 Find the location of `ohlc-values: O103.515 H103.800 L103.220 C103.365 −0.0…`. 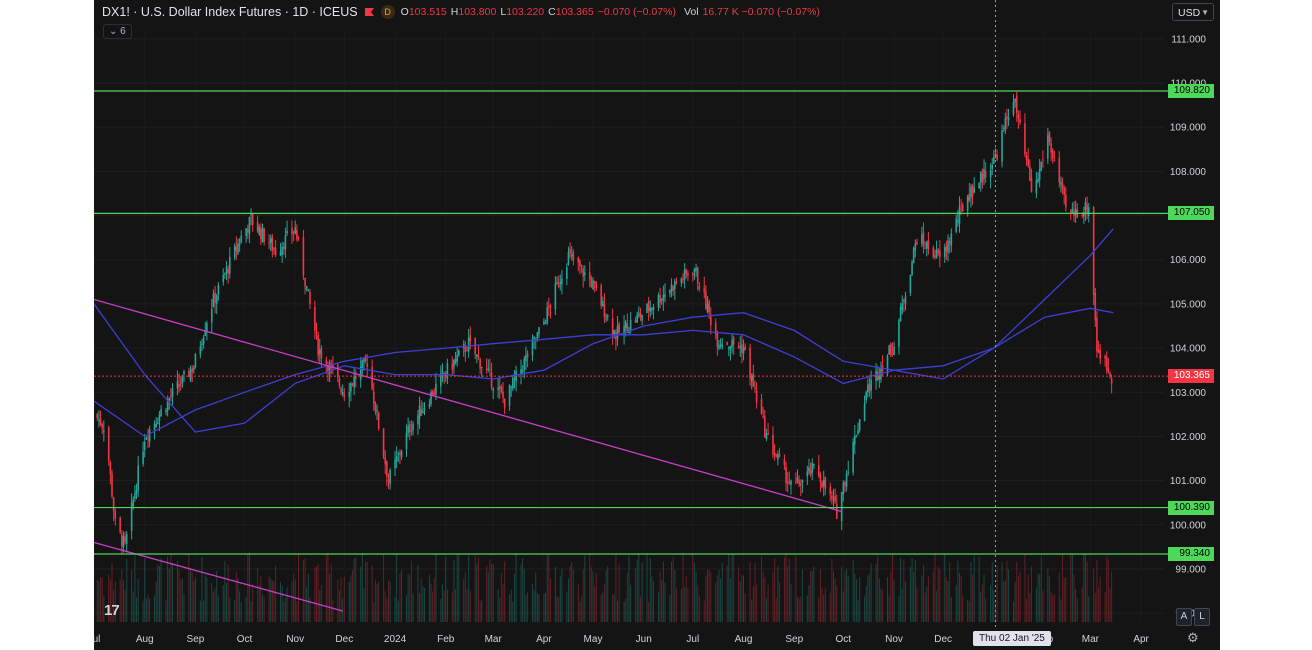

ohlc-values: O103.515 H103.800 L103.220 C103.365 −0.0… is located at coordinates (610, 12).